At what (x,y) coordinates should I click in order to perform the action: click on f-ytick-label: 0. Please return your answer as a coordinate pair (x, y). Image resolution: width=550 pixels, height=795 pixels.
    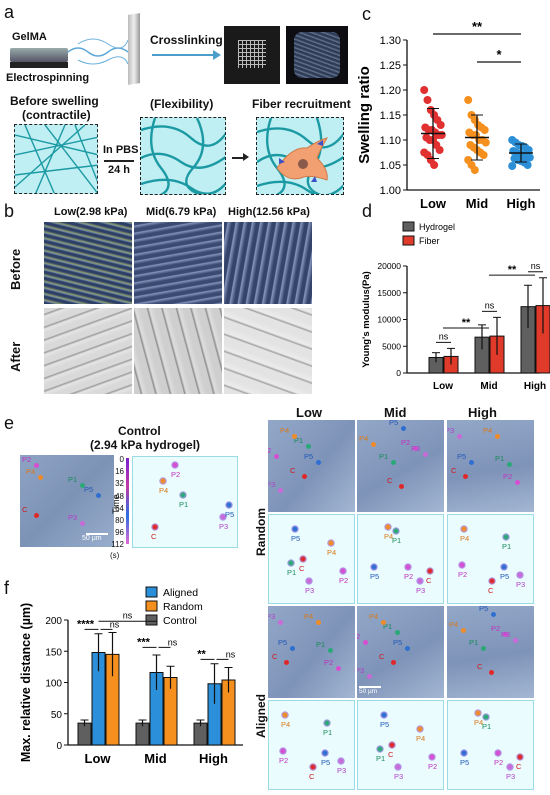
    Looking at the image, I should click on (59, 746).